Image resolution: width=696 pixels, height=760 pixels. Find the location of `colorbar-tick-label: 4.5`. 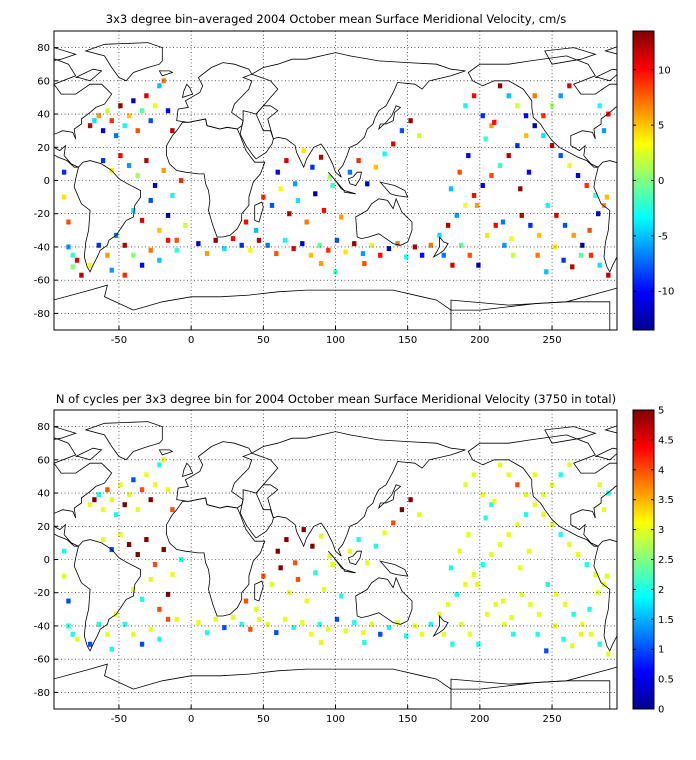

colorbar-tick-label: 4.5 is located at coordinates (666, 440).